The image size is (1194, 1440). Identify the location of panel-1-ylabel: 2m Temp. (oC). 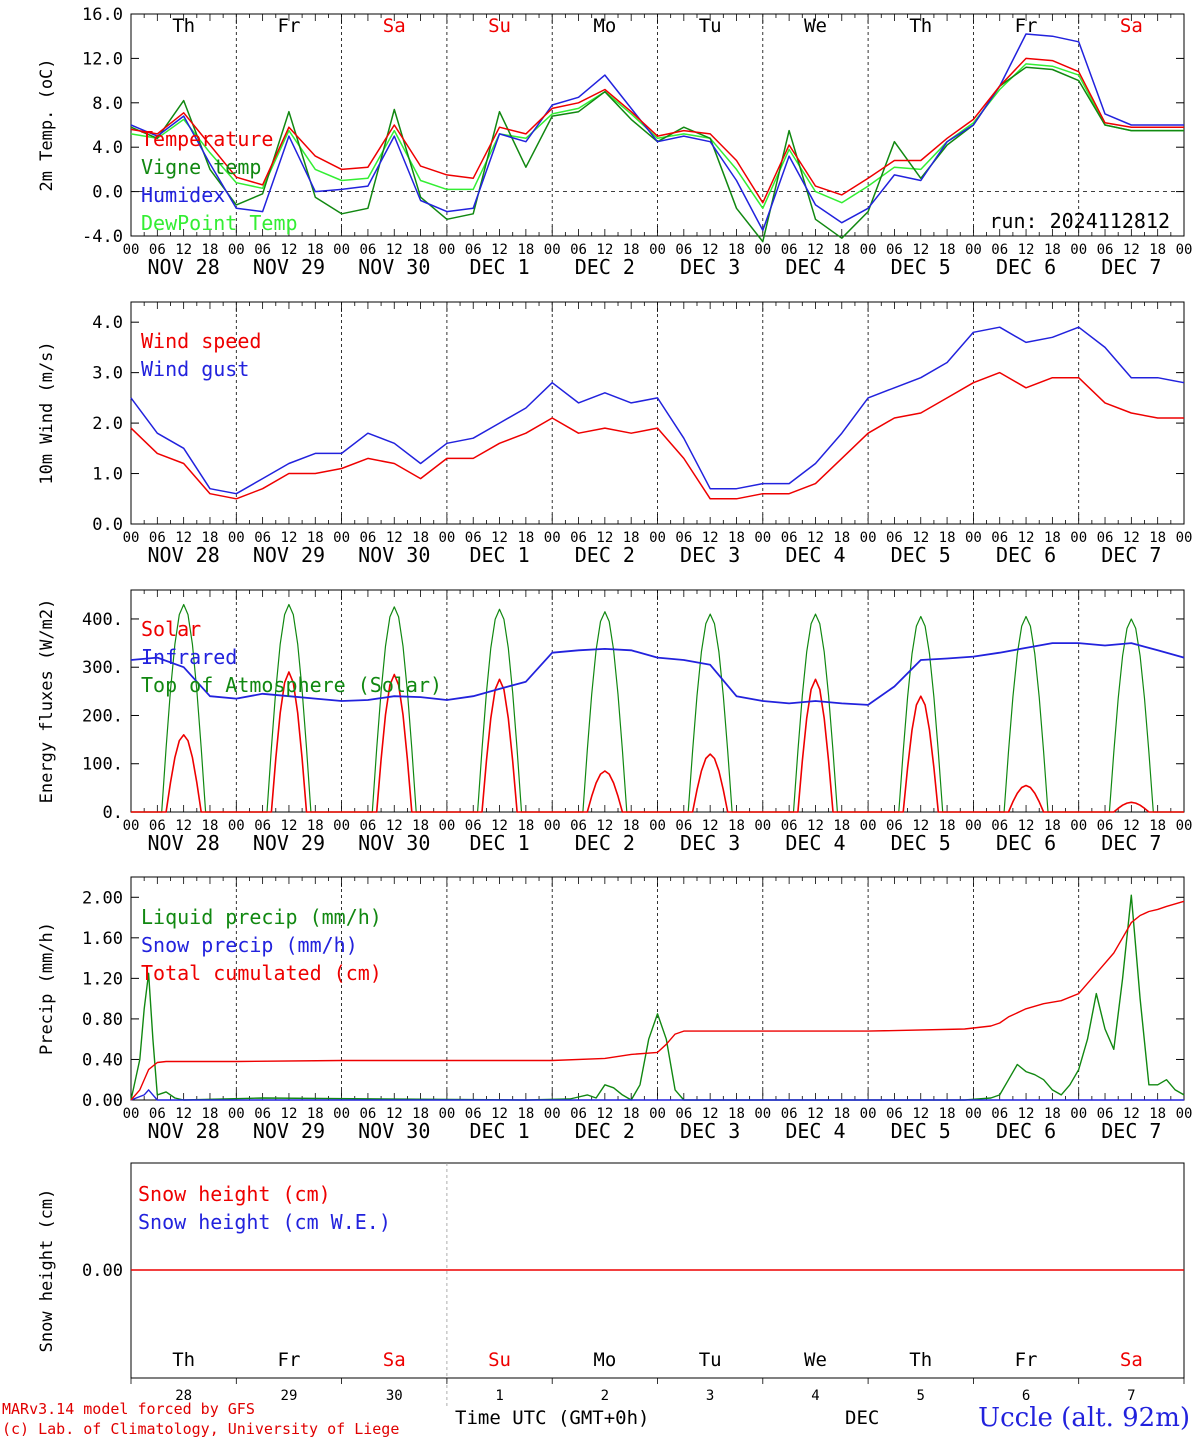
(47, 124).